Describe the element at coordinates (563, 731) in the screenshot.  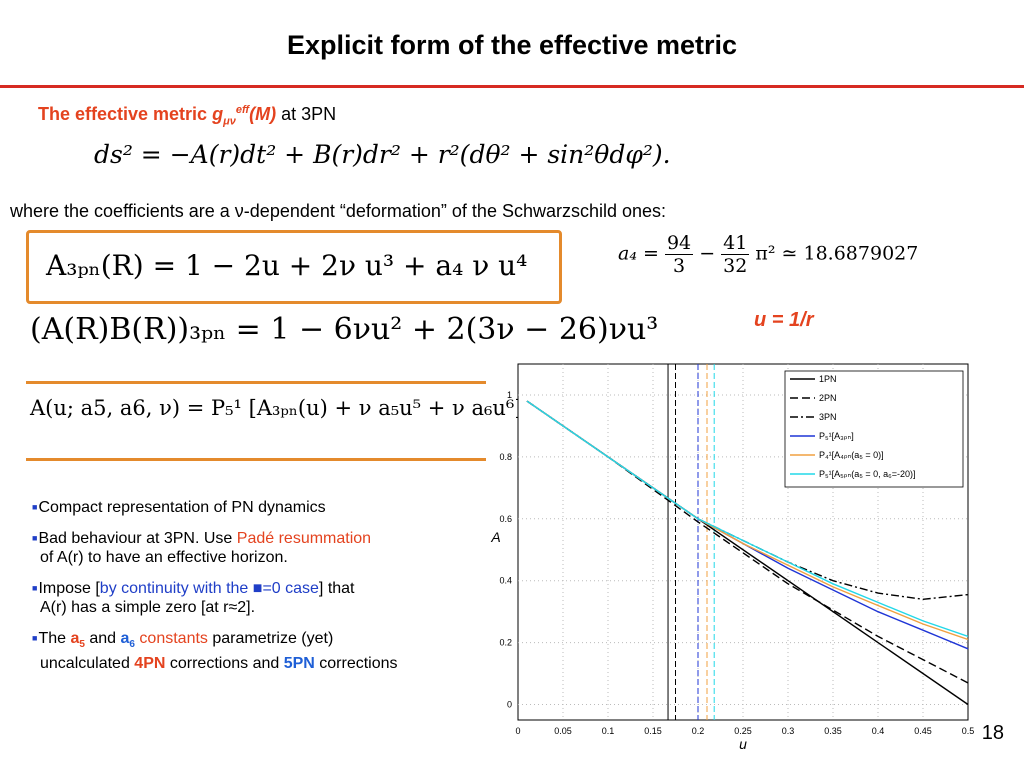
I see `x-tick-label: 0.05` at that location.